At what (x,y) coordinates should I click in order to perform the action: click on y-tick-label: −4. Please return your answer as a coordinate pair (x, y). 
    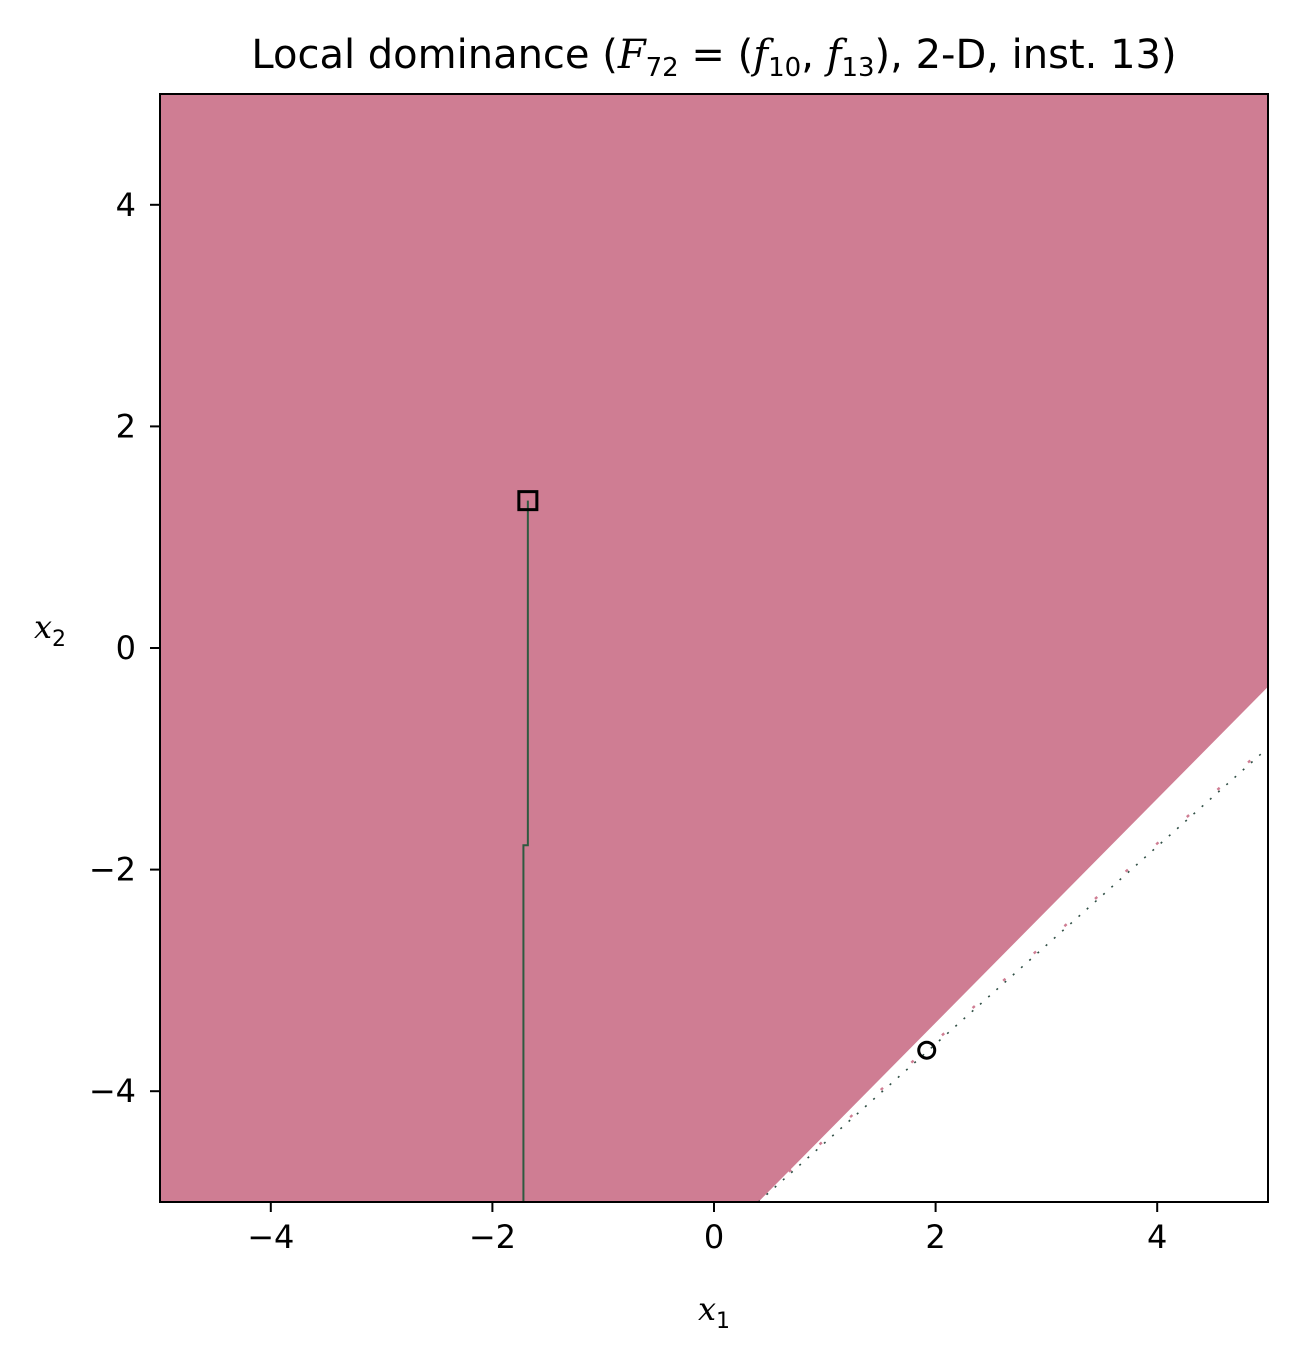
    Looking at the image, I should click on (112, 1091).